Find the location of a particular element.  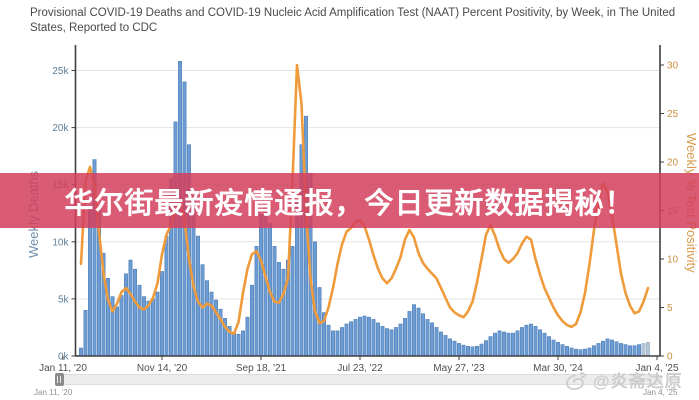

x-tick-label: May 27, '23 is located at coordinates (459, 368).